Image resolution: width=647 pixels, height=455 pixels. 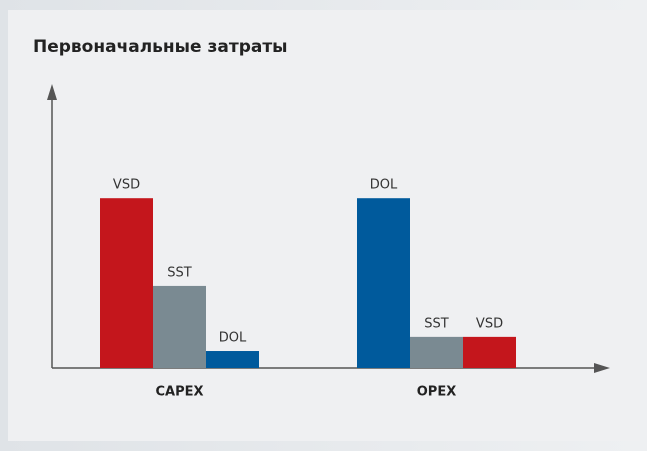 What do you see at coordinates (602, 368) in the screenshot?
I see `x-arrow` at bounding box center [602, 368].